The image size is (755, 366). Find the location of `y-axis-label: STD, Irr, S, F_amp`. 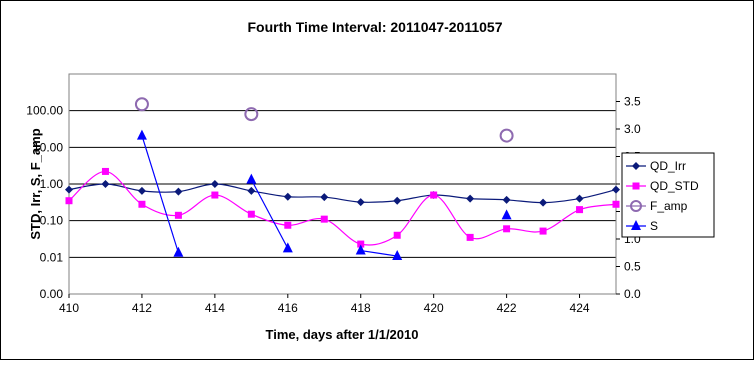

y-axis-label: STD, Irr, S, F_amp is located at coordinates (35, 183).